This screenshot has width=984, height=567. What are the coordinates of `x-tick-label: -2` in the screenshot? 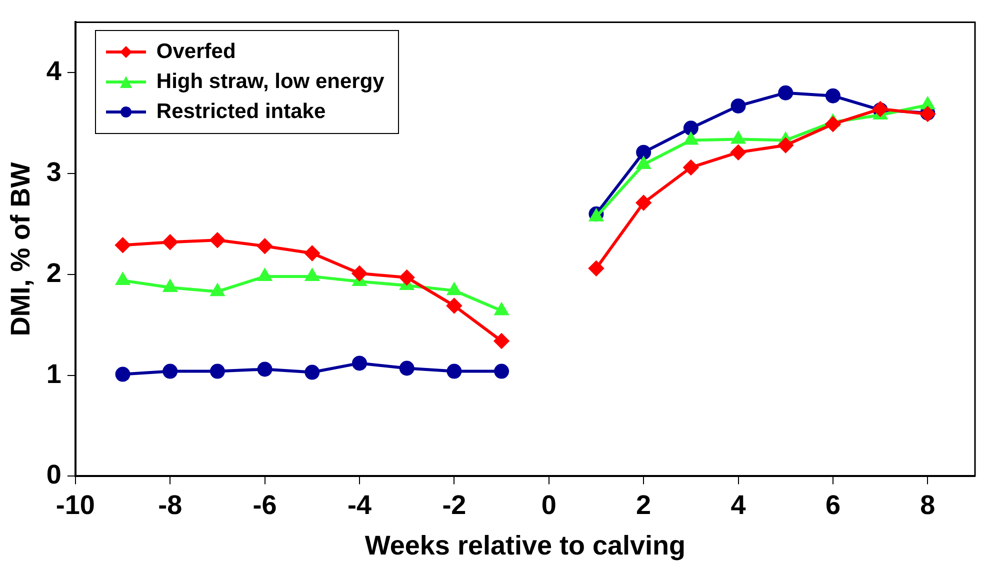 It's located at (454, 505).